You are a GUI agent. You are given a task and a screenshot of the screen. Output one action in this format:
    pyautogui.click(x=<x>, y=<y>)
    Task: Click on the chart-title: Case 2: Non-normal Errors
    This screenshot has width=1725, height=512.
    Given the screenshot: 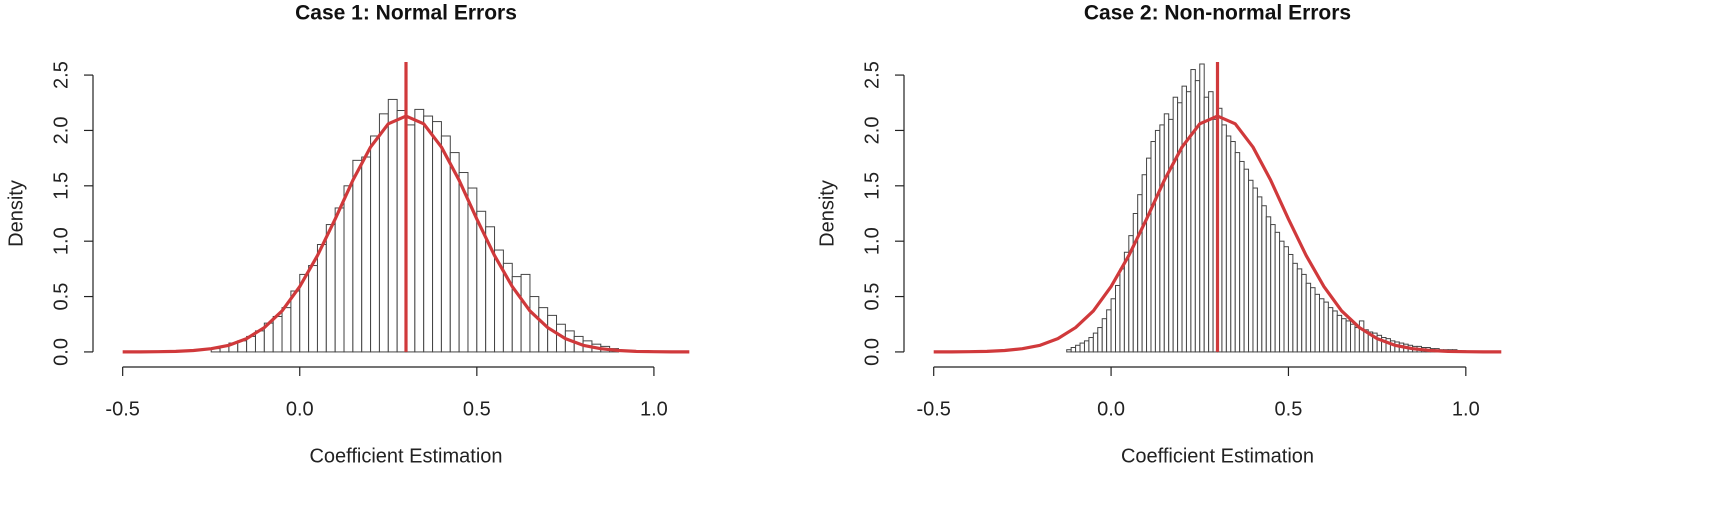 What is the action you would take?
    pyautogui.click(x=1217, y=13)
    